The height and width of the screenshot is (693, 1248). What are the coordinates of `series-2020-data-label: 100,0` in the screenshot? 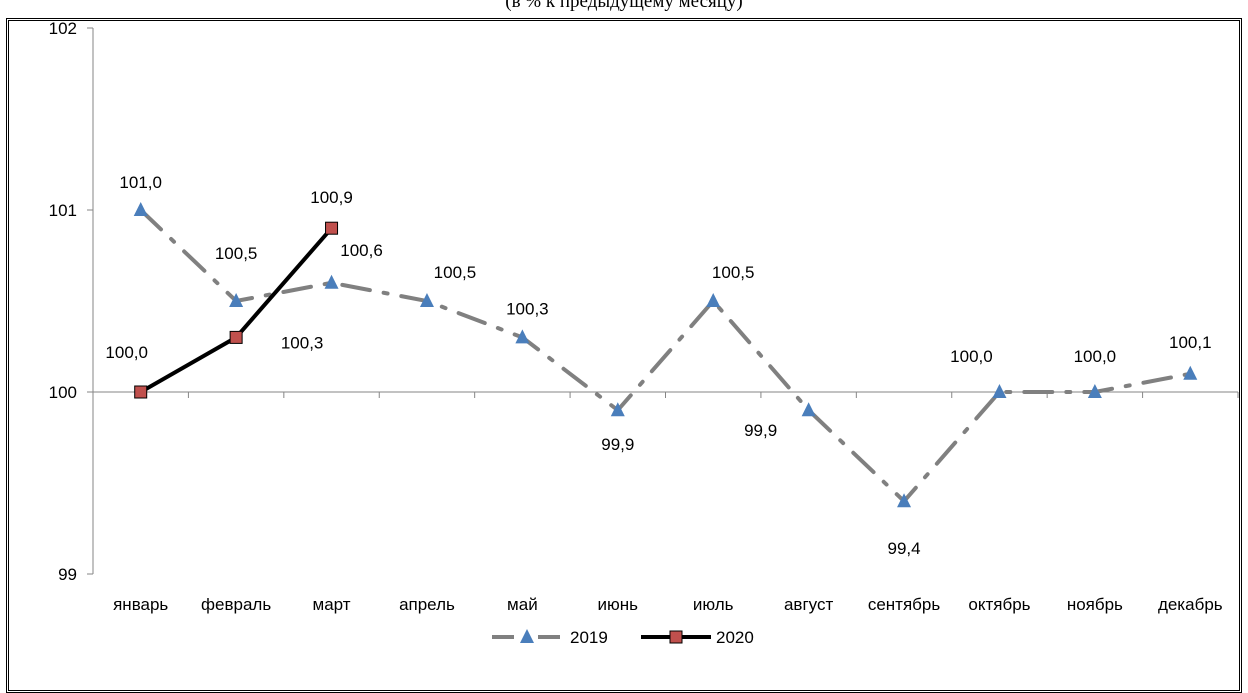 It's located at (126, 352).